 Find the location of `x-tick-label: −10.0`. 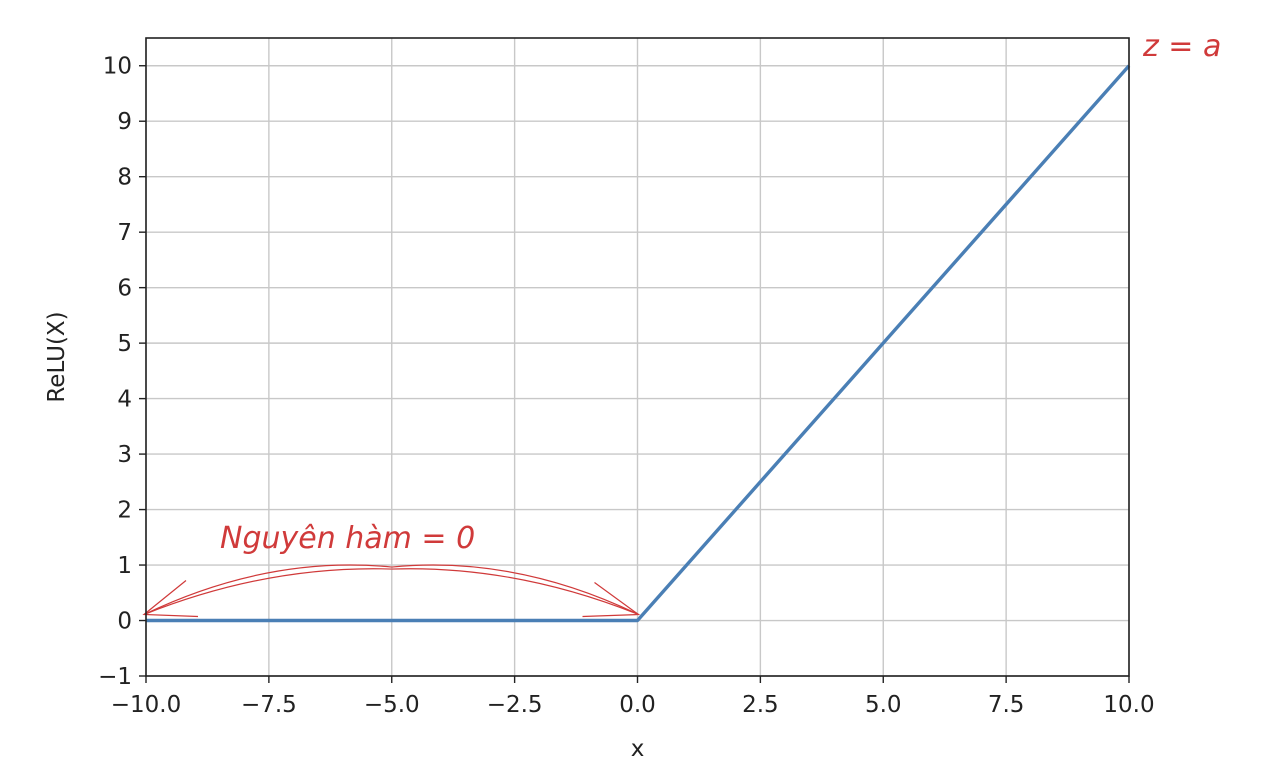

x-tick-label: −10.0 is located at coordinates (146, 705).